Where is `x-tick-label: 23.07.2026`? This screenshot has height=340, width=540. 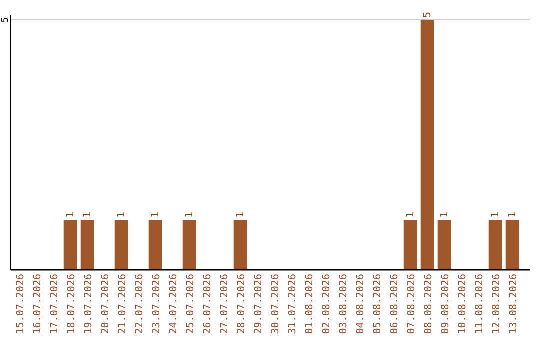 x-tick-label: 23.07.2026 is located at coordinates (157, 304).